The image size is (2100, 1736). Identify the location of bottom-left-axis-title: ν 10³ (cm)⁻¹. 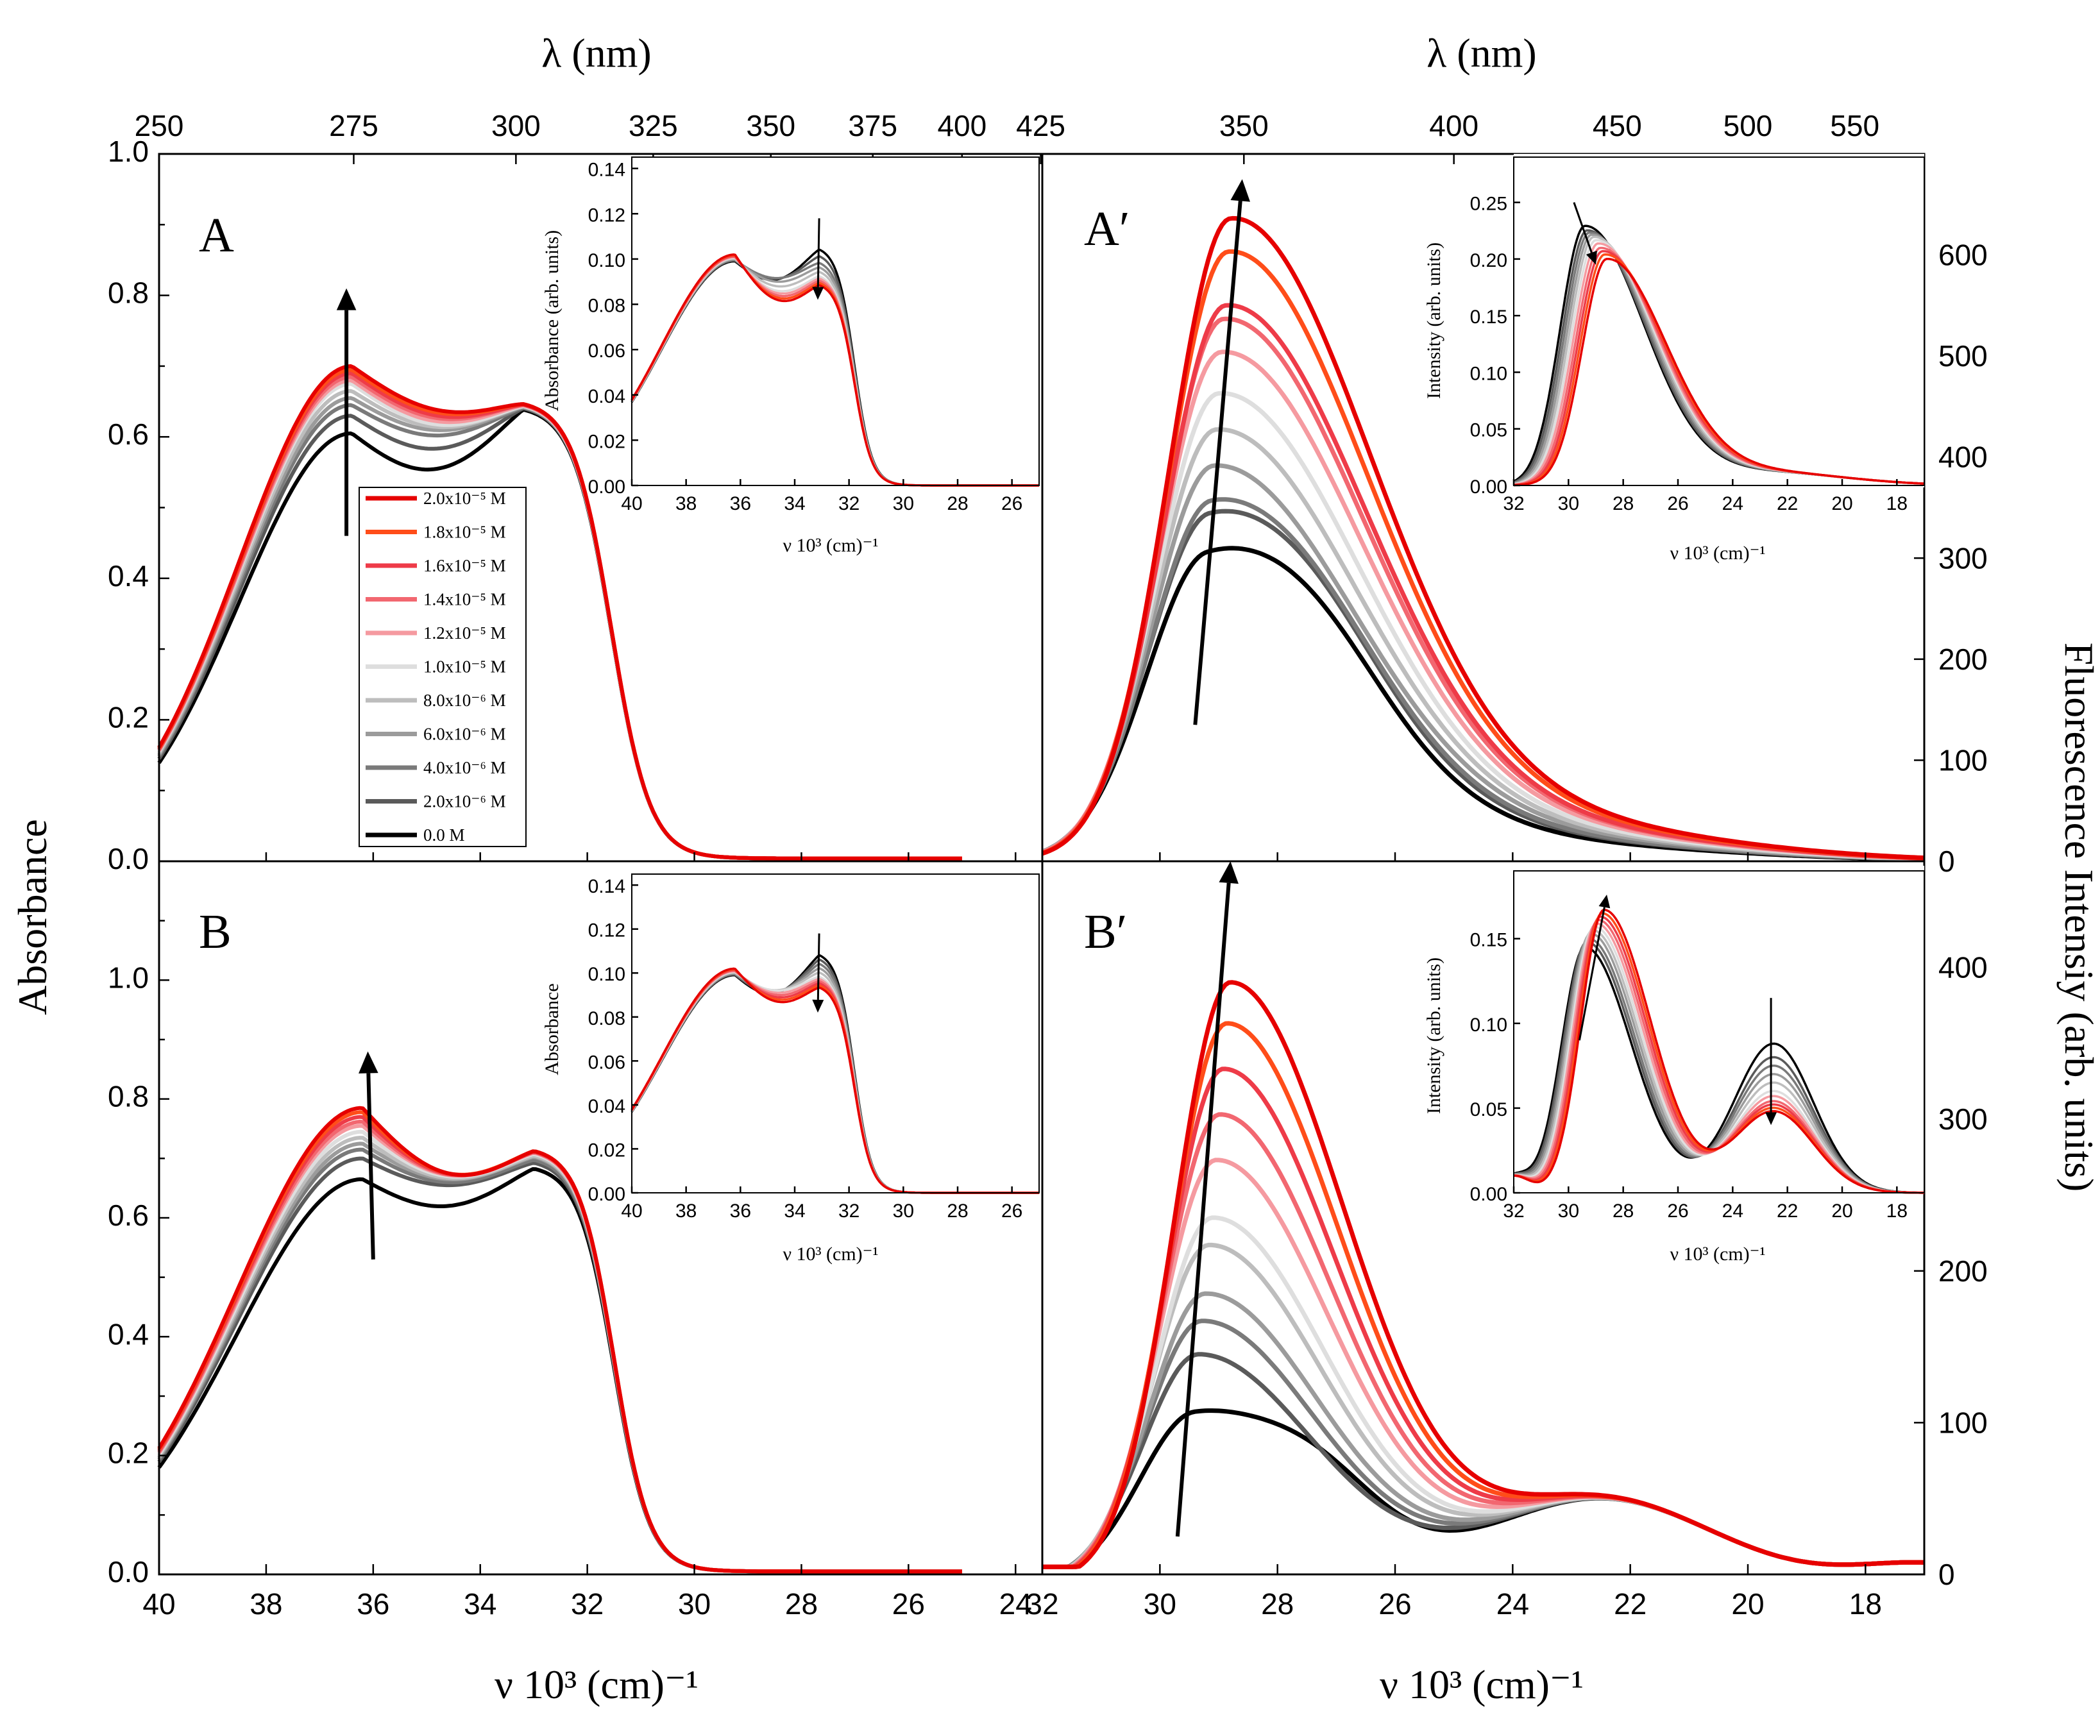
(597, 1684).